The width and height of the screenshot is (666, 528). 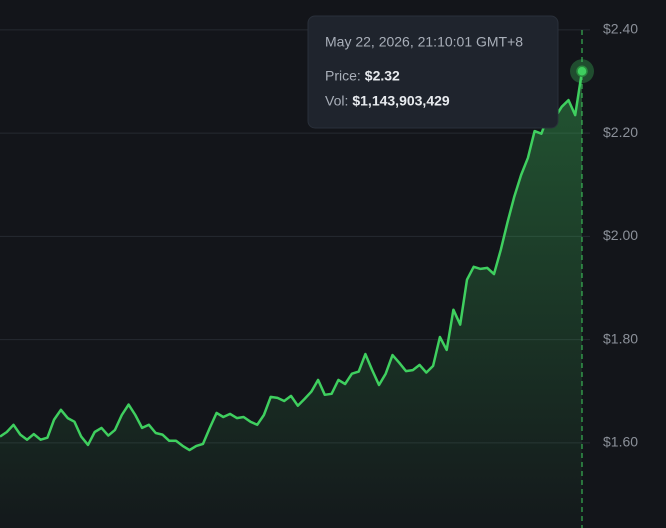 I want to click on tooltip-box, so click(x=433, y=72).